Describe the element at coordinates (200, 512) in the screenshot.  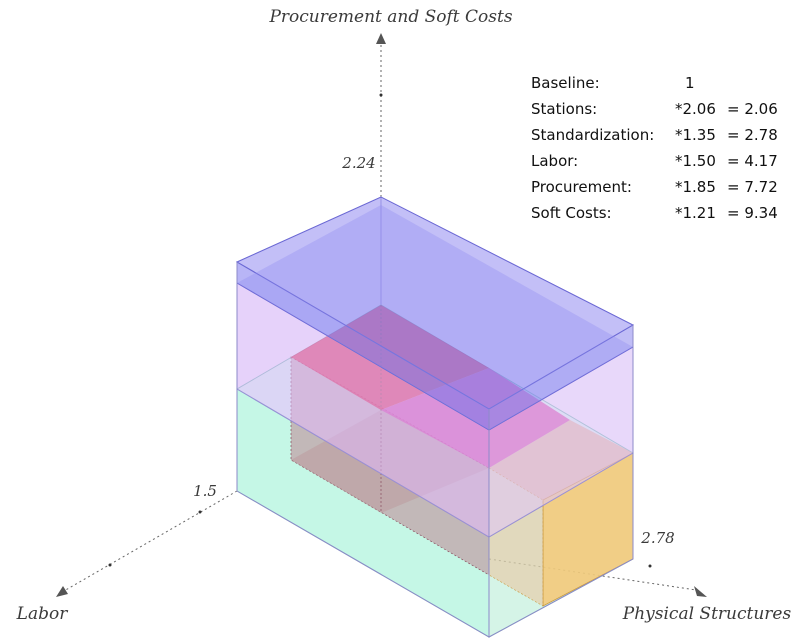
I see `left-axis-tick` at that location.